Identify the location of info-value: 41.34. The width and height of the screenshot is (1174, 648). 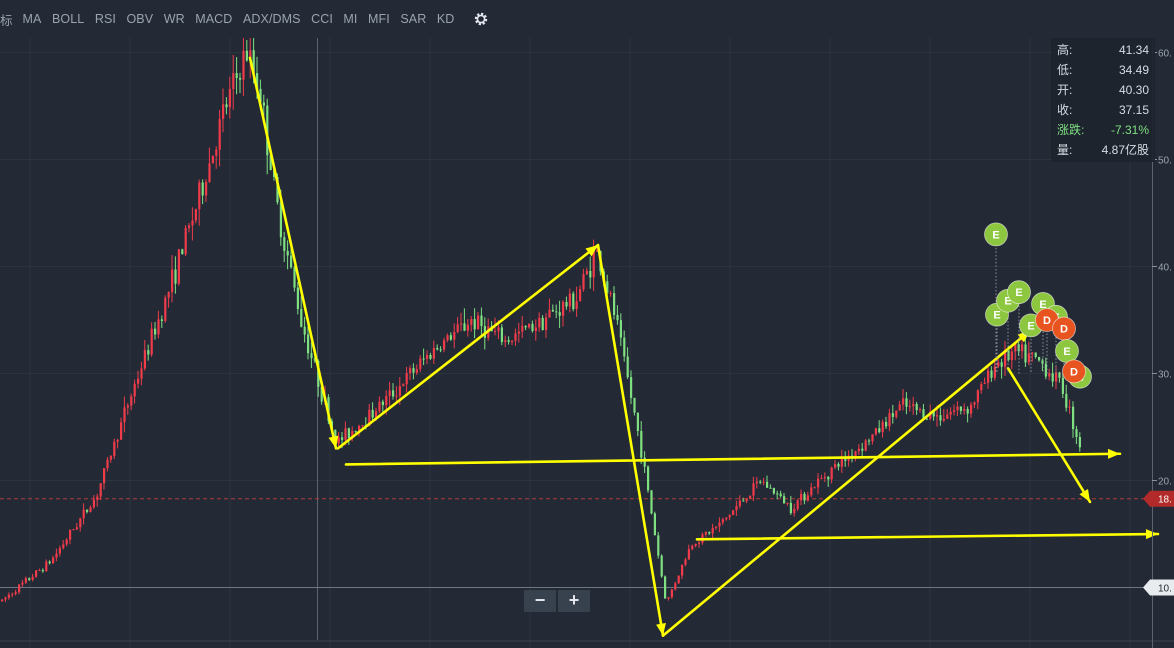
(1133, 50).